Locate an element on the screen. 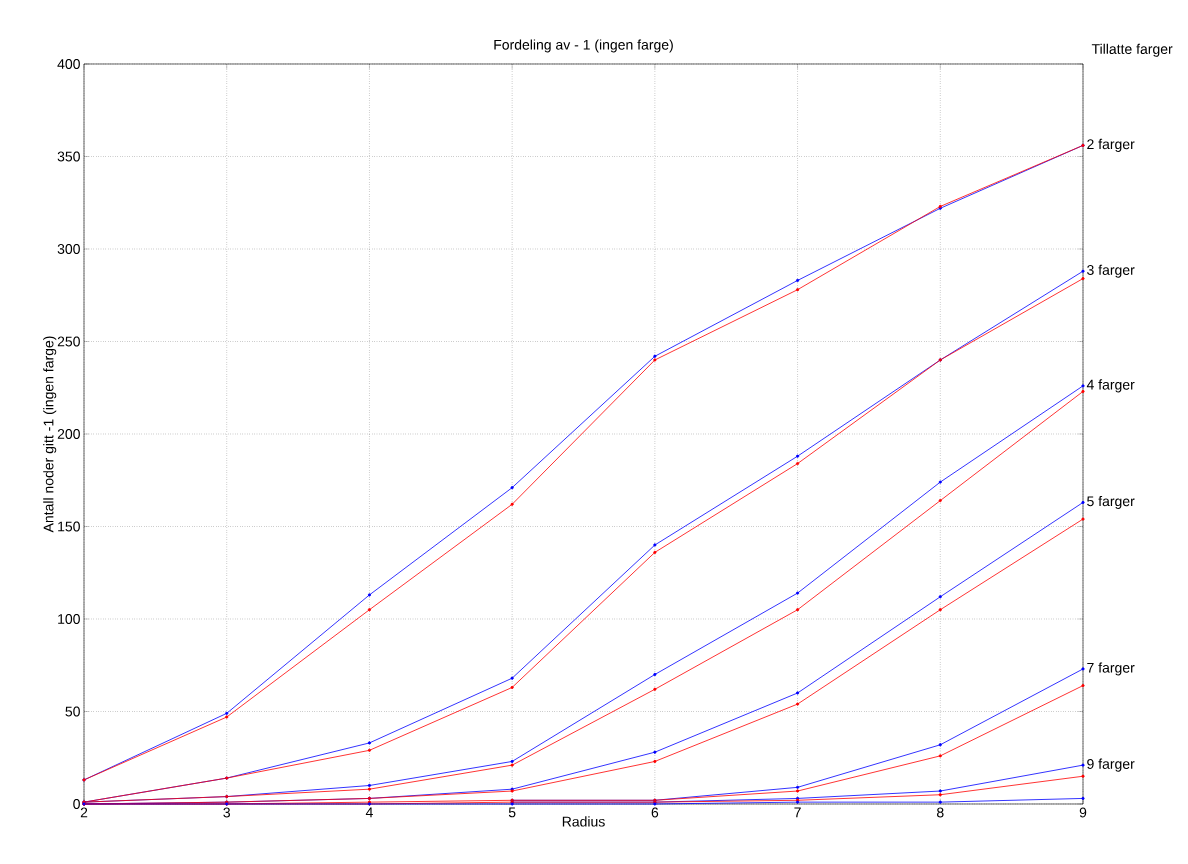 This screenshot has width=1188, height=864. x-tick-label: 9 is located at coordinates (1083, 812).